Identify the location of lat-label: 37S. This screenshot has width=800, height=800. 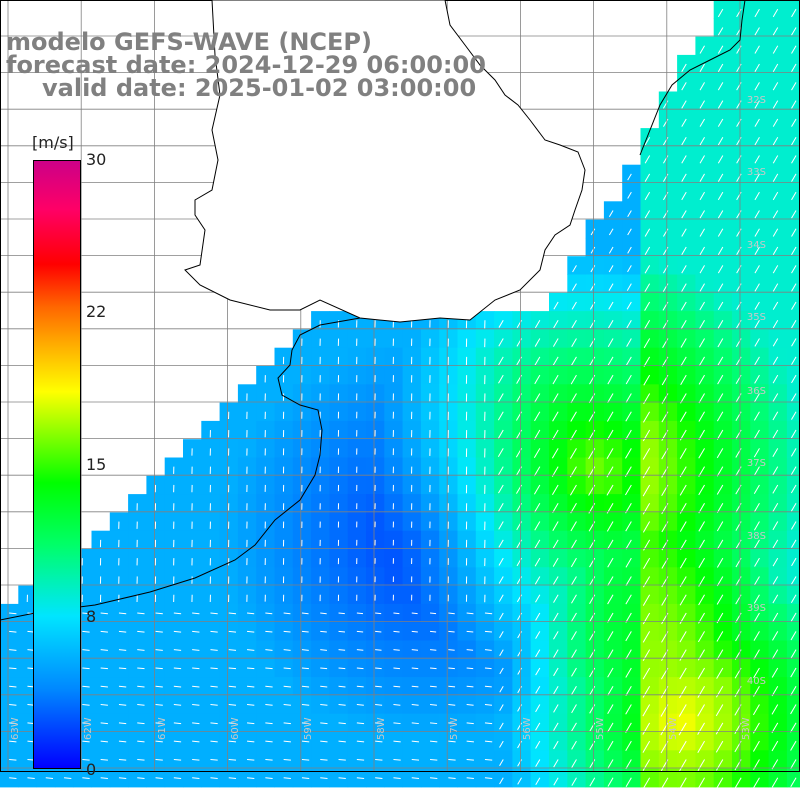
(756, 463).